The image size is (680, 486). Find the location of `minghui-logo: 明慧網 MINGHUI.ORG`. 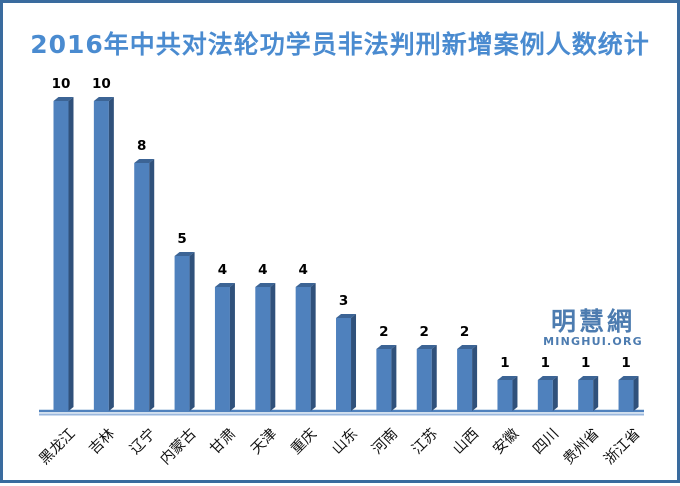

minghui-logo: 明慧網 MINGHUI.ORG is located at coordinates (593, 328).